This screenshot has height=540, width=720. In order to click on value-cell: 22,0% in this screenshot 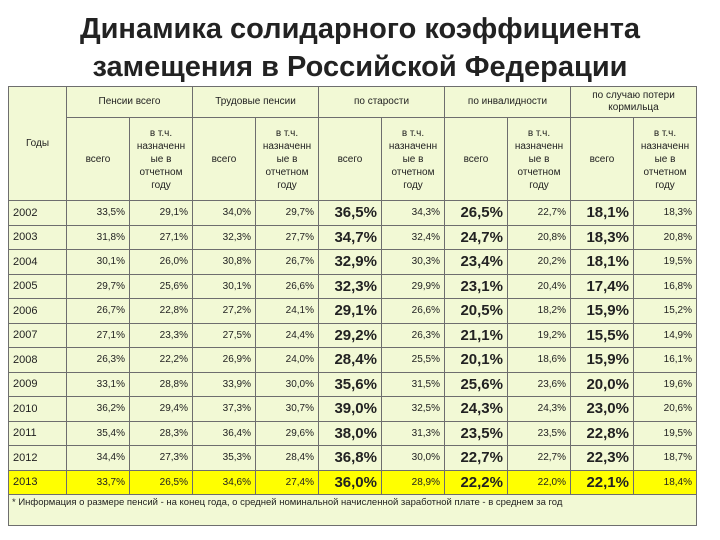, I will do `click(539, 482)`.